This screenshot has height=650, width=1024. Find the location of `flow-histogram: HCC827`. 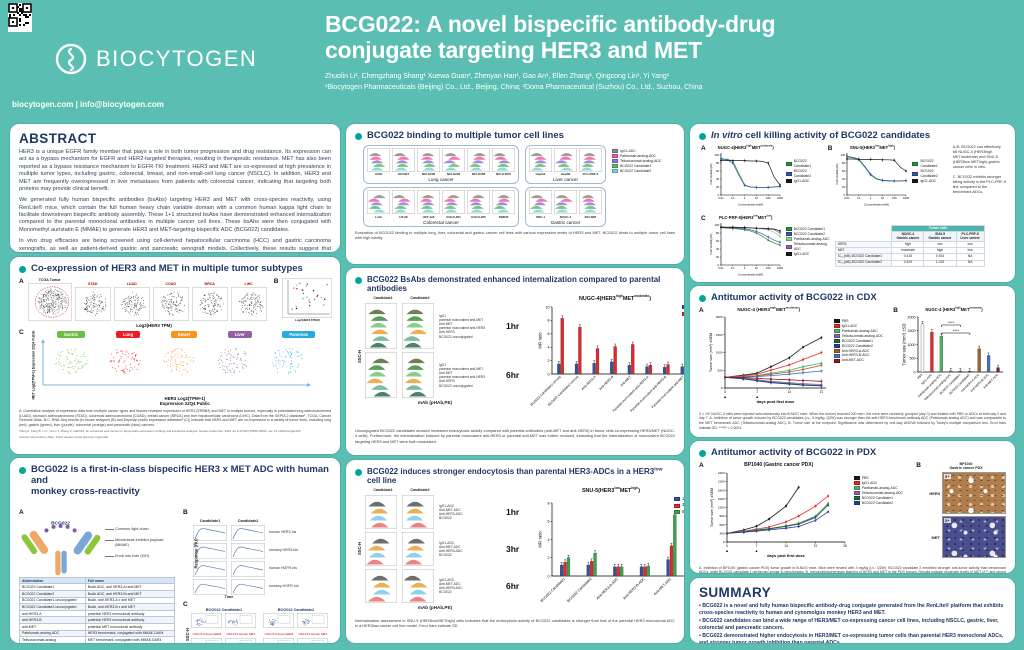

flow-histogram: HCC827 is located at coordinates (403, 162).